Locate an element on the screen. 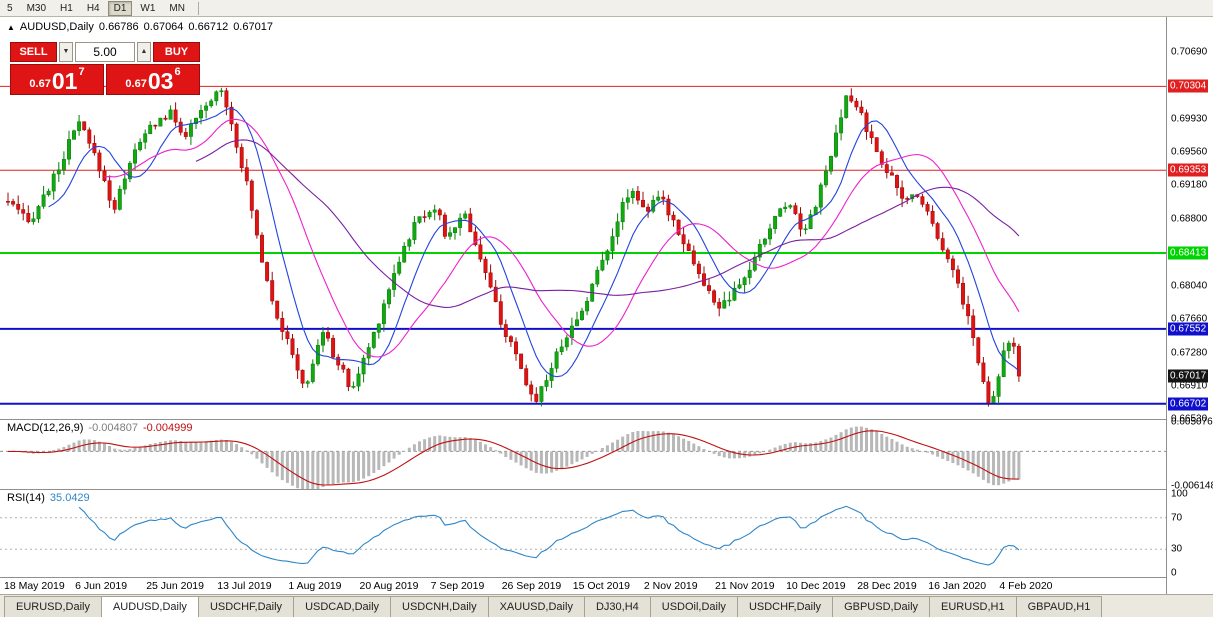  price-axis-tick: 0.69930 is located at coordinates (1189, 119).